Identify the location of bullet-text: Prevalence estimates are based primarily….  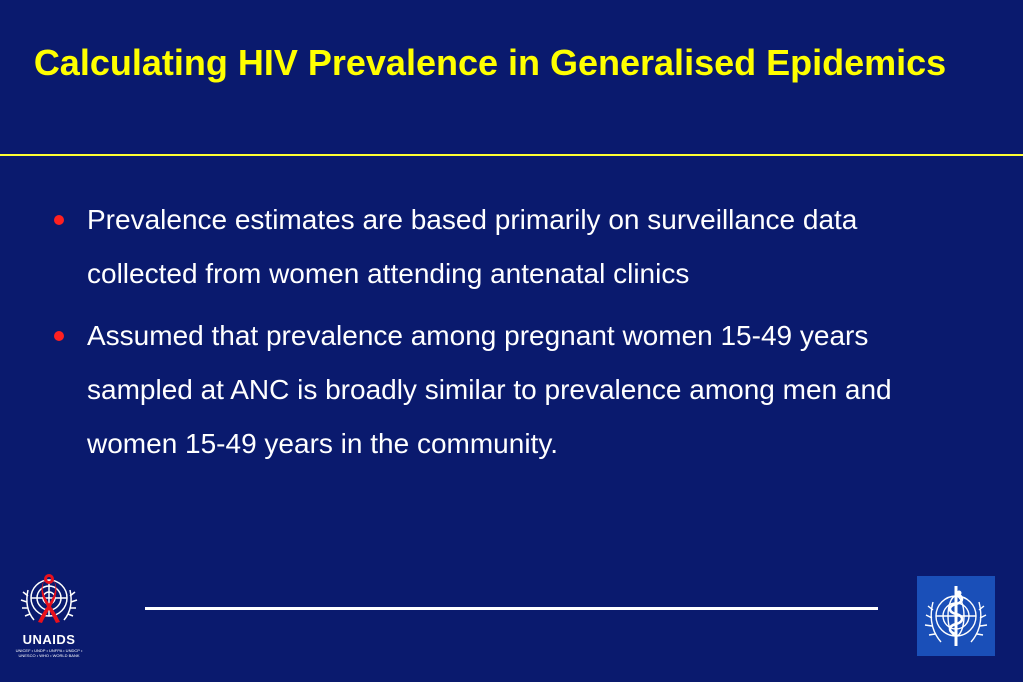
(472, 246).